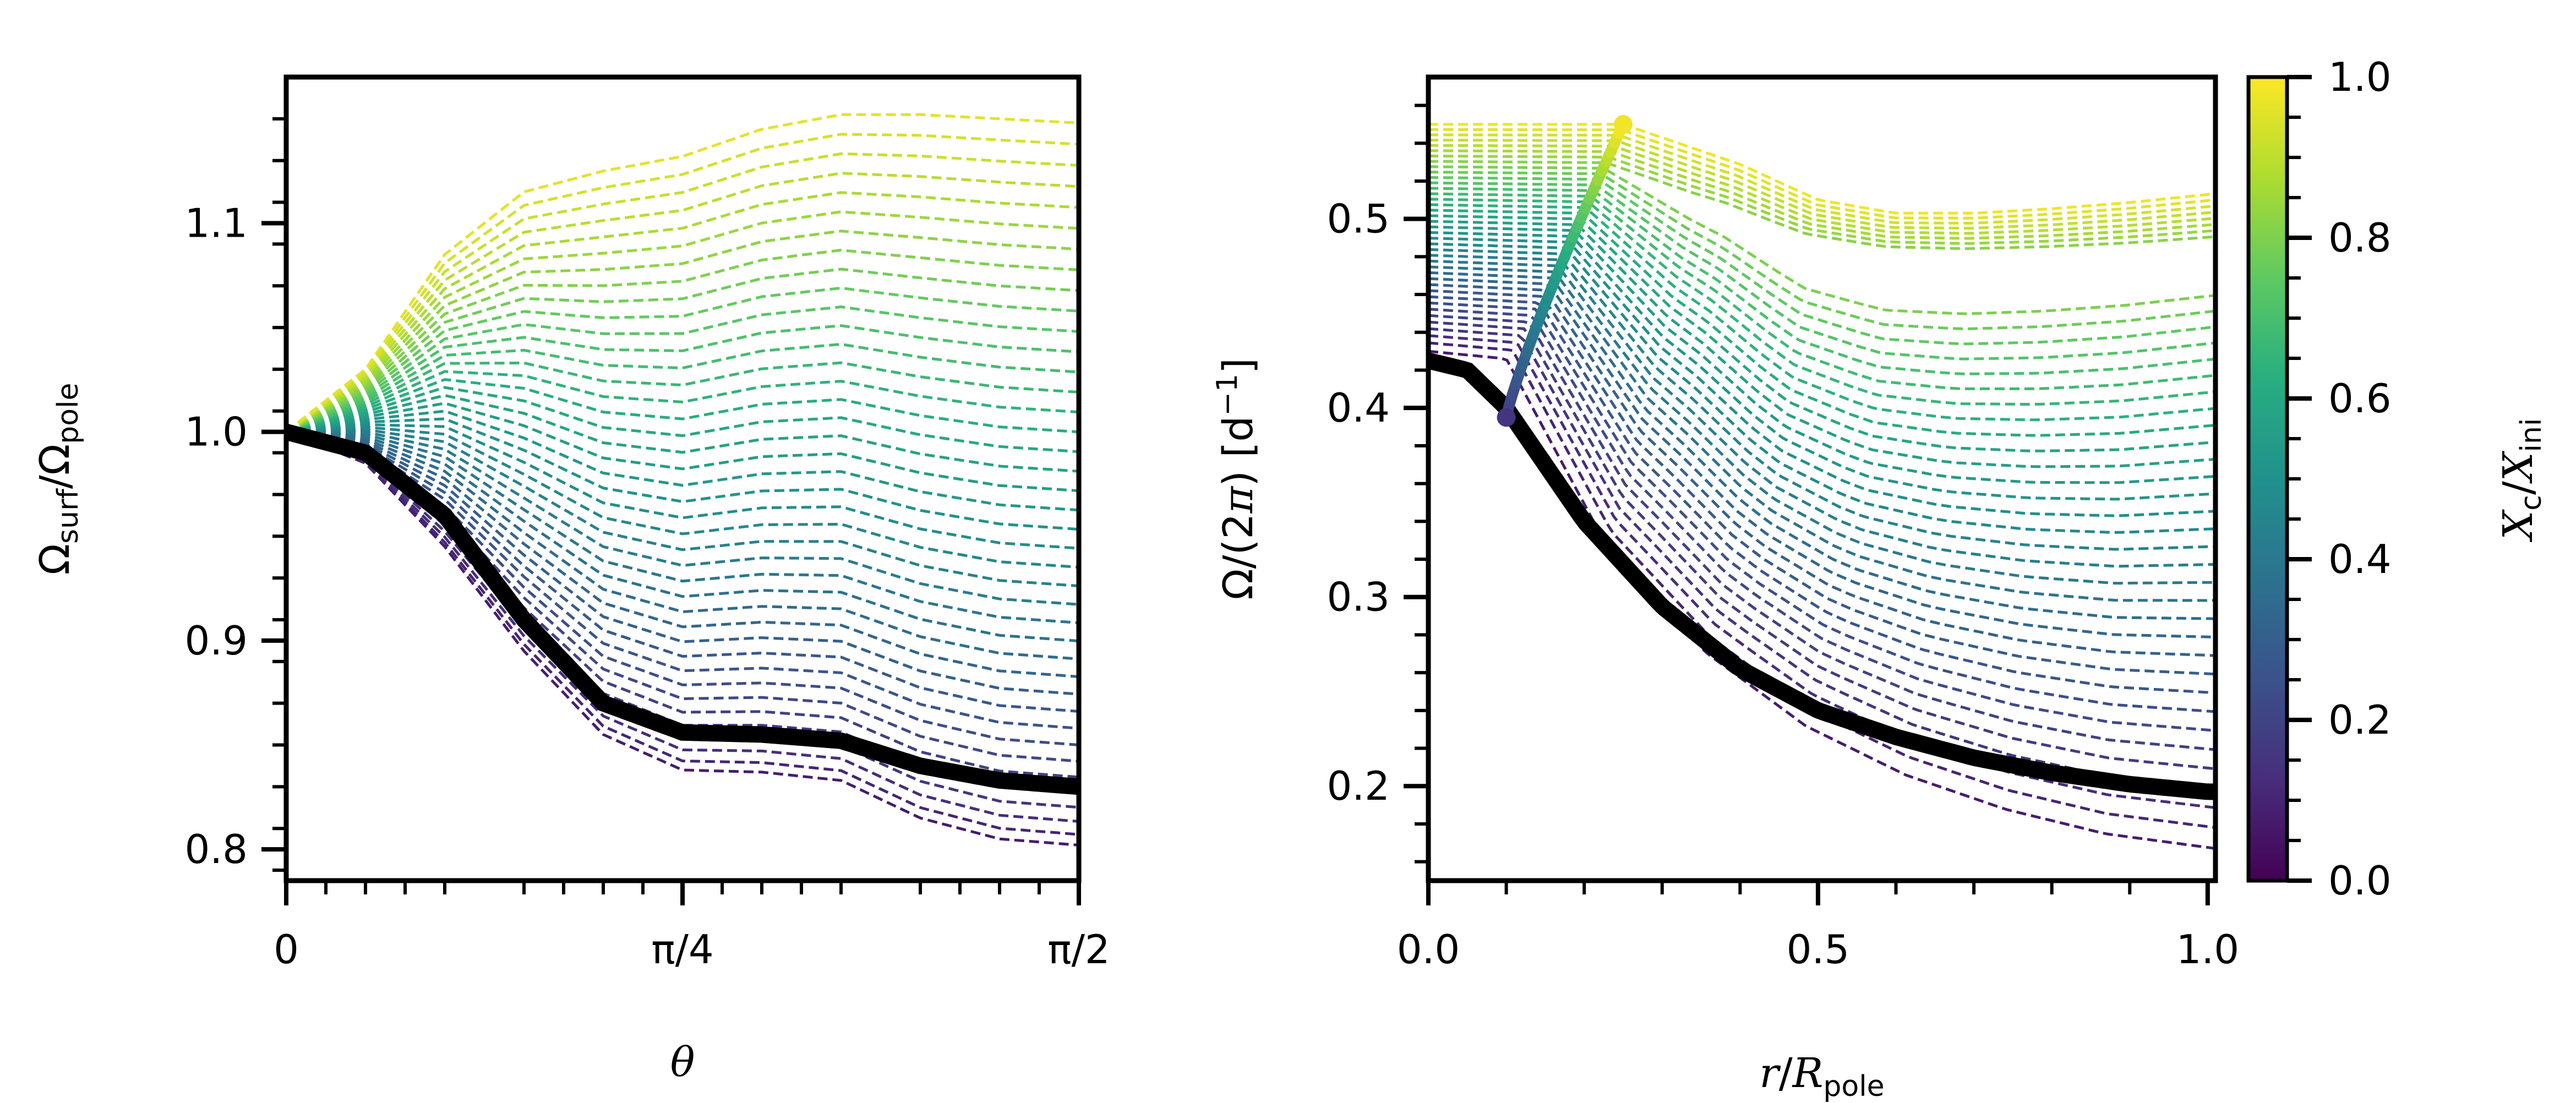 Image resolution: width=2576 pixels, height=1103 pixels. I want to click on right-y-axis-label: Ω/(2π) [d−1], so click(1237, 479).